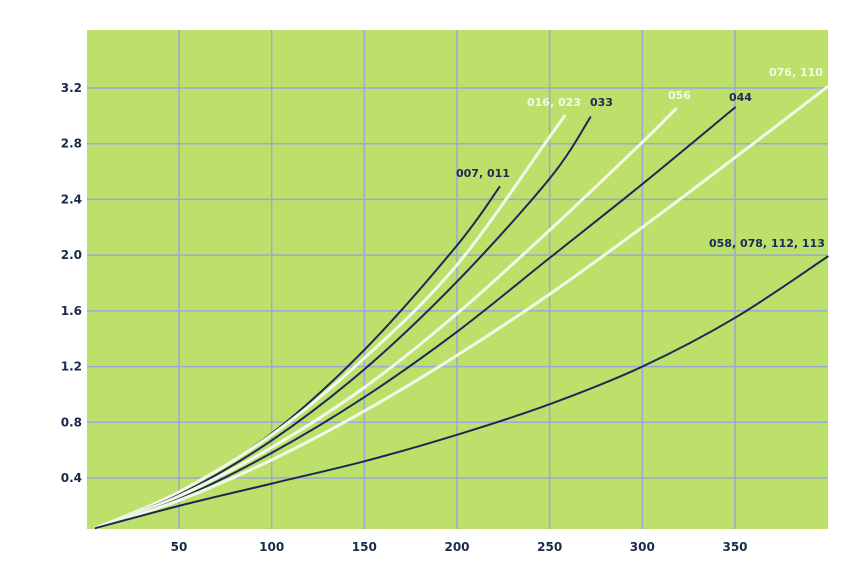 The image size is (850, 569). Describe the element at coordinates (549, 547) in the screenshot. I see `x-tick-label: 250` at that location.